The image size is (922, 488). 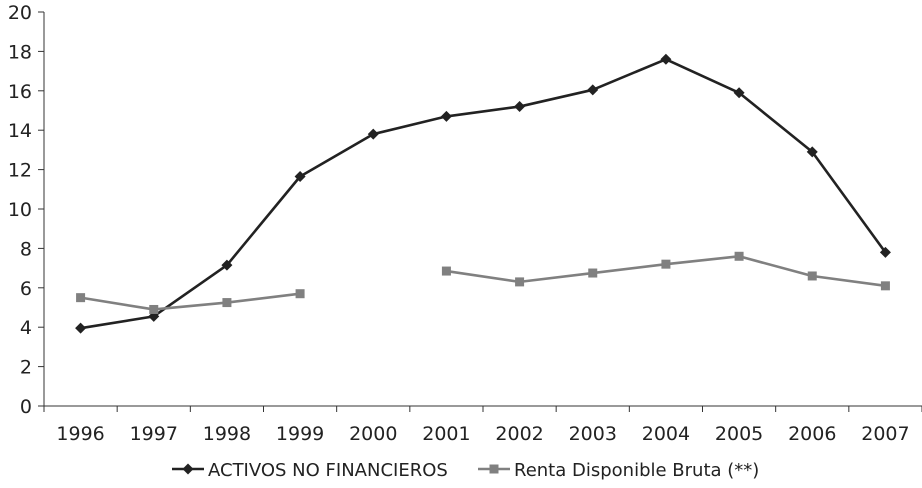 I want to click on x-tick-label: 2001, so click(x=446, y=434).